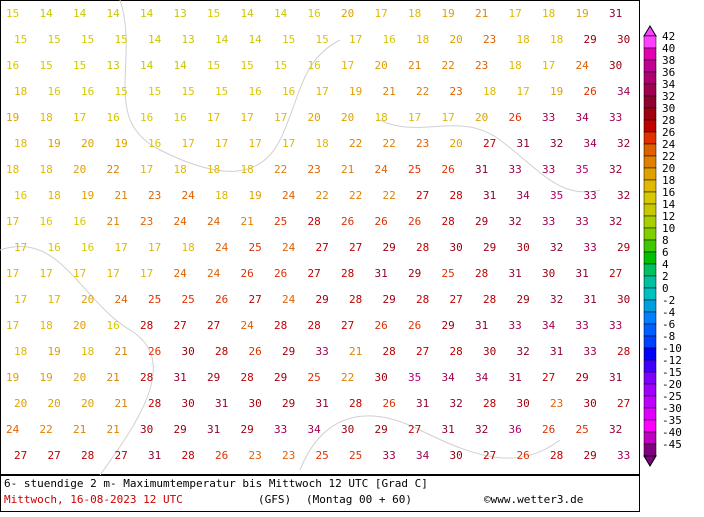  Describe the element at coordinates (672, 420) in the screenshot. I see `colorbar-label: -35` at that location.